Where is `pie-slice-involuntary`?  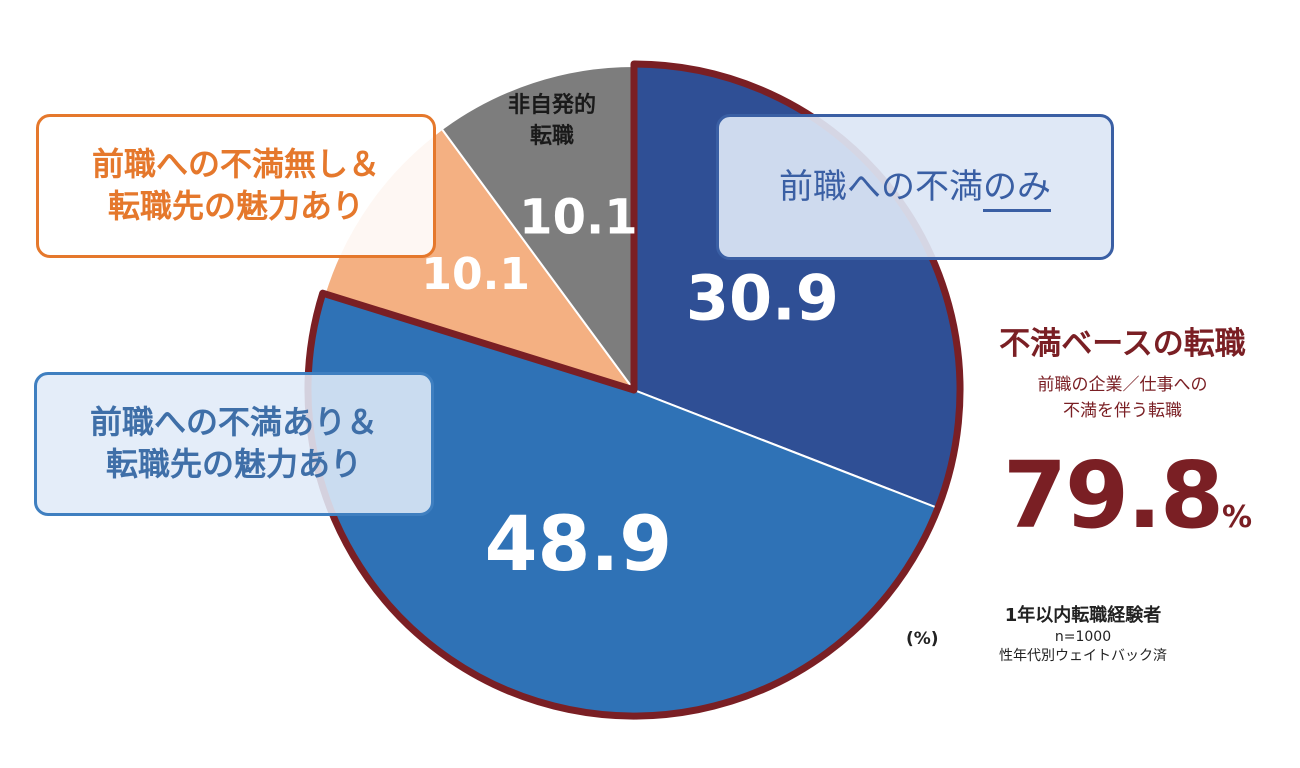 pie-slice-involuntary is located at coordinates (537, 229).